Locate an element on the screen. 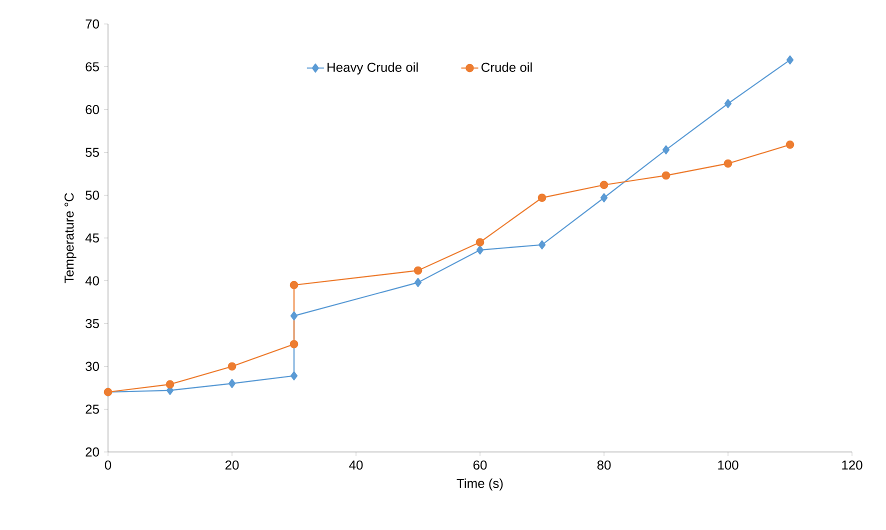 The width and height of the screenshot is (886, 530). y-tick-label: 65 is located at coordinates (92, 67).